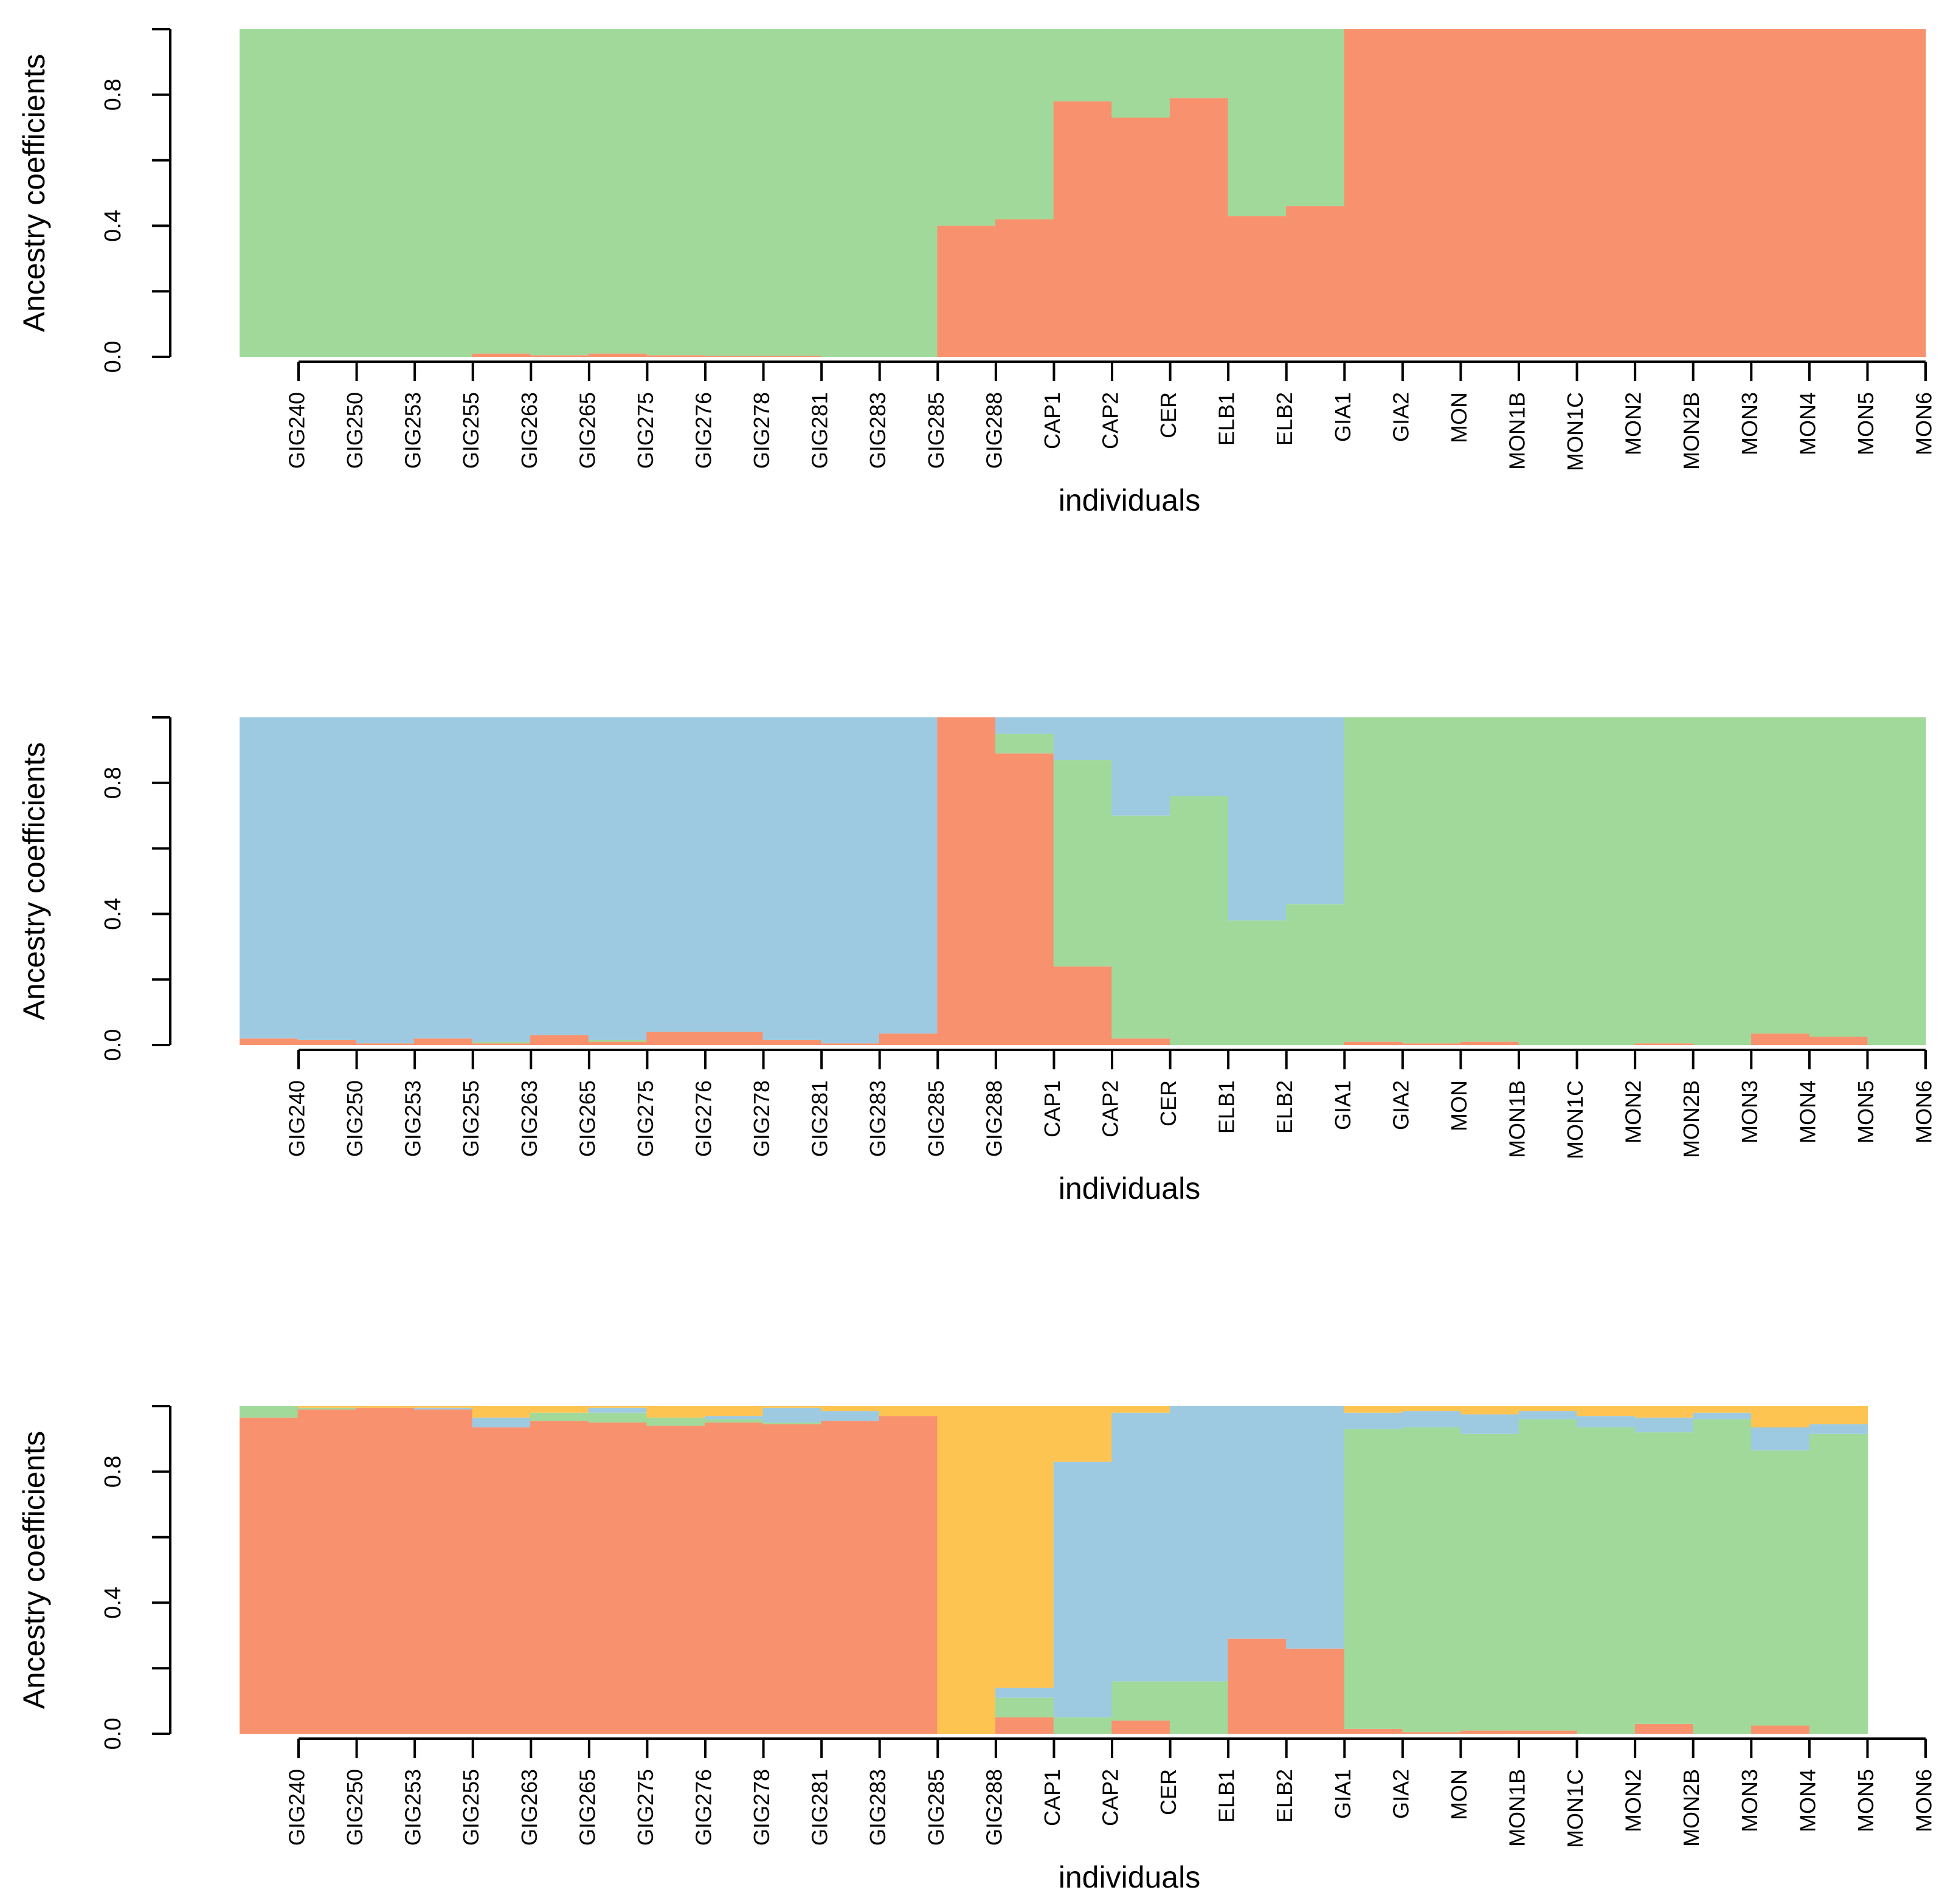 The width and height of the screenshot is (1956, 1904). What do you see at coordinates (1896, 881) in the screenshot?
I see `bar-segment-mon6-cluster-green` at bounding box center [1896, 881].